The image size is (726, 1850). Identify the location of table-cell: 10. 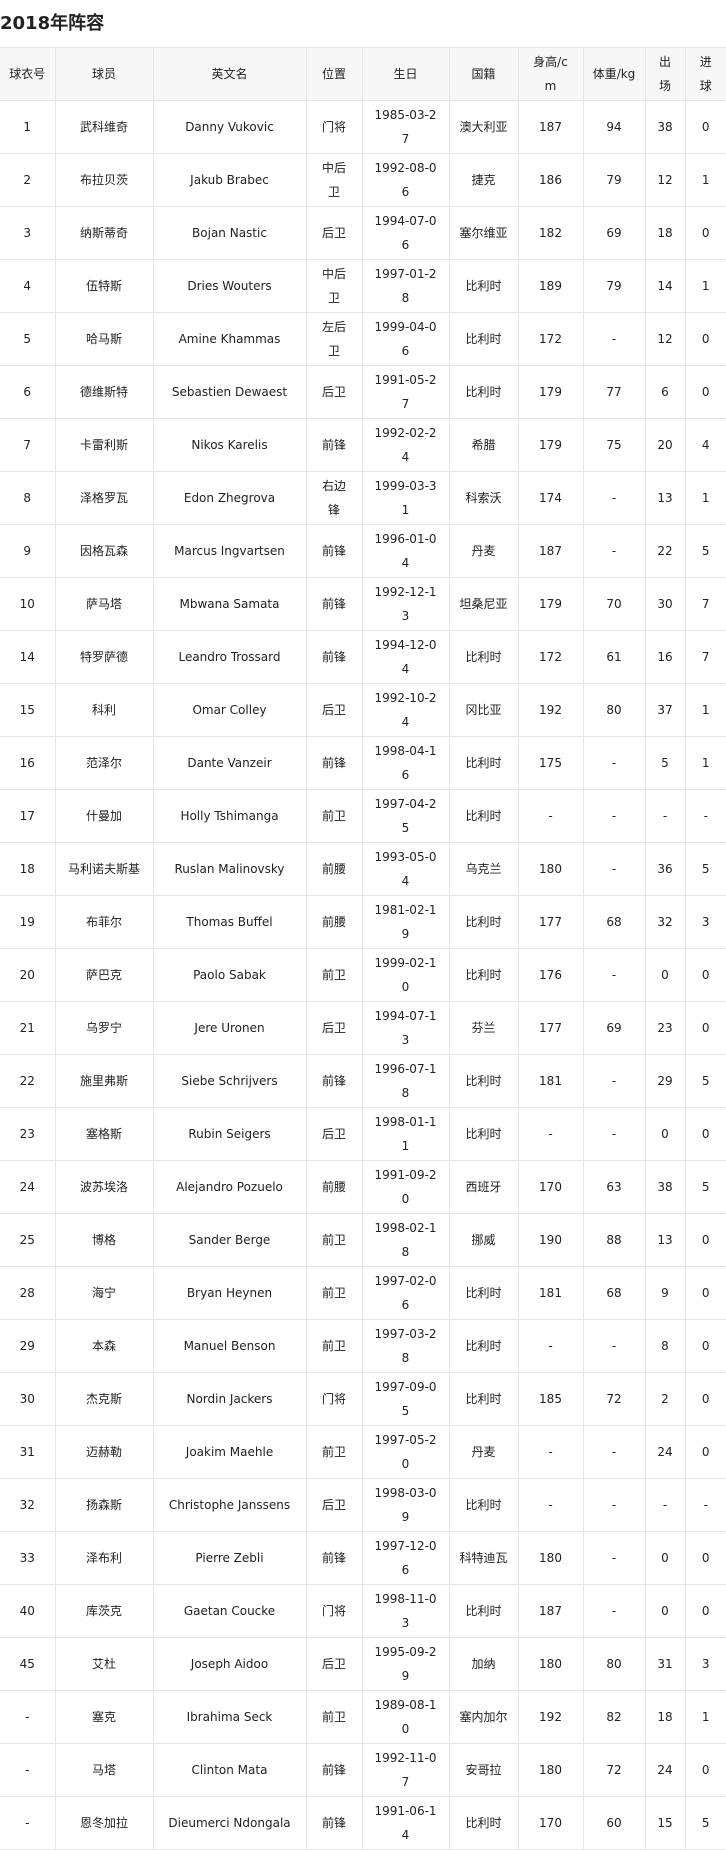
(28, 604).